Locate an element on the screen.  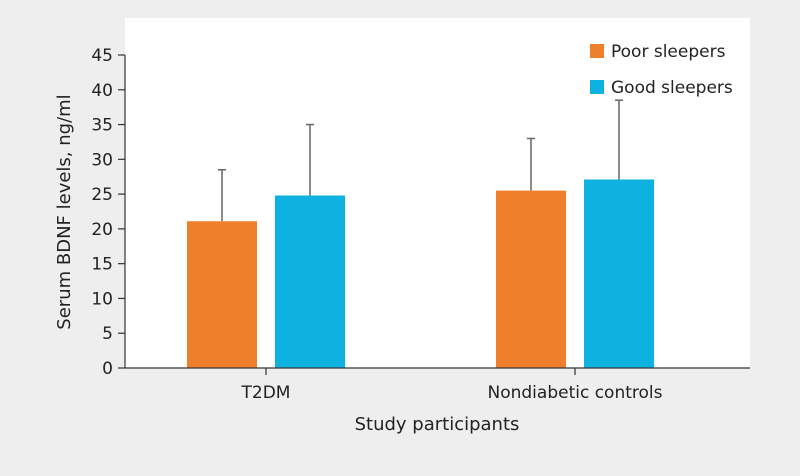
legend: Poor sleepers Good sleepers is located at coordinates (661, 70).